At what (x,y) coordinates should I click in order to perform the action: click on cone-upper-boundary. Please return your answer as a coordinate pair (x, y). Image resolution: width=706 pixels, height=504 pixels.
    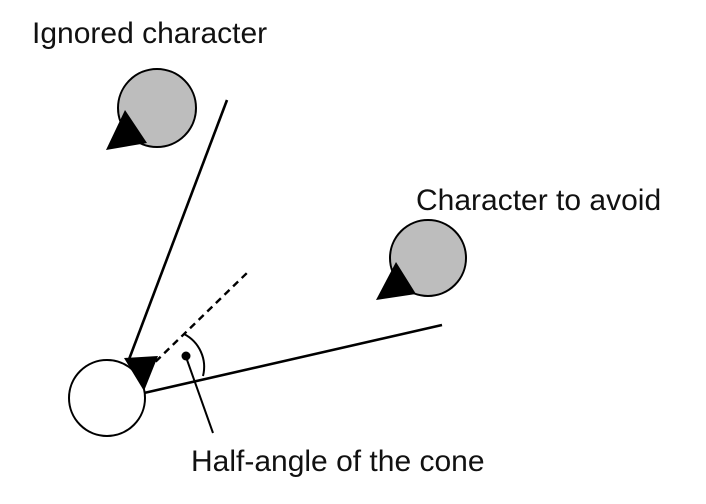
    Looking at the image, I should click on (177, 231).